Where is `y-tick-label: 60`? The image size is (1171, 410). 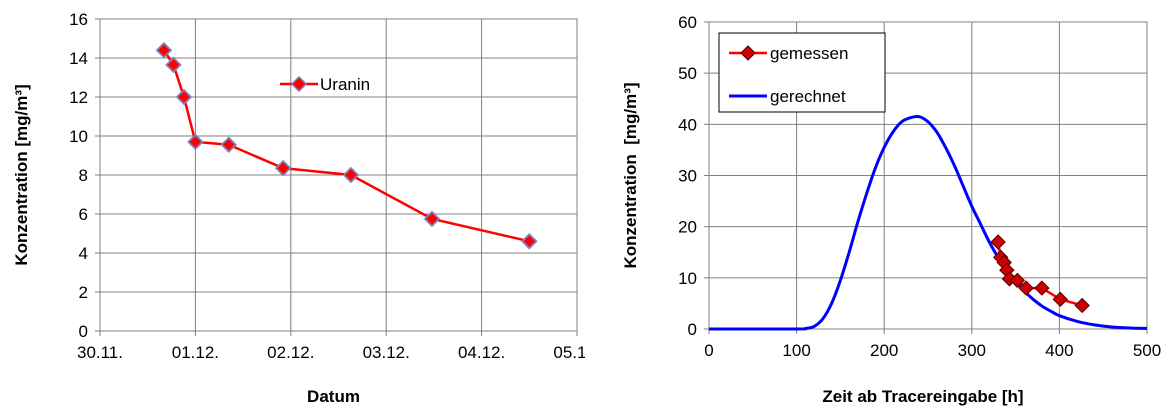
y-tick-label: 60 is located at coordinates (687, 22).